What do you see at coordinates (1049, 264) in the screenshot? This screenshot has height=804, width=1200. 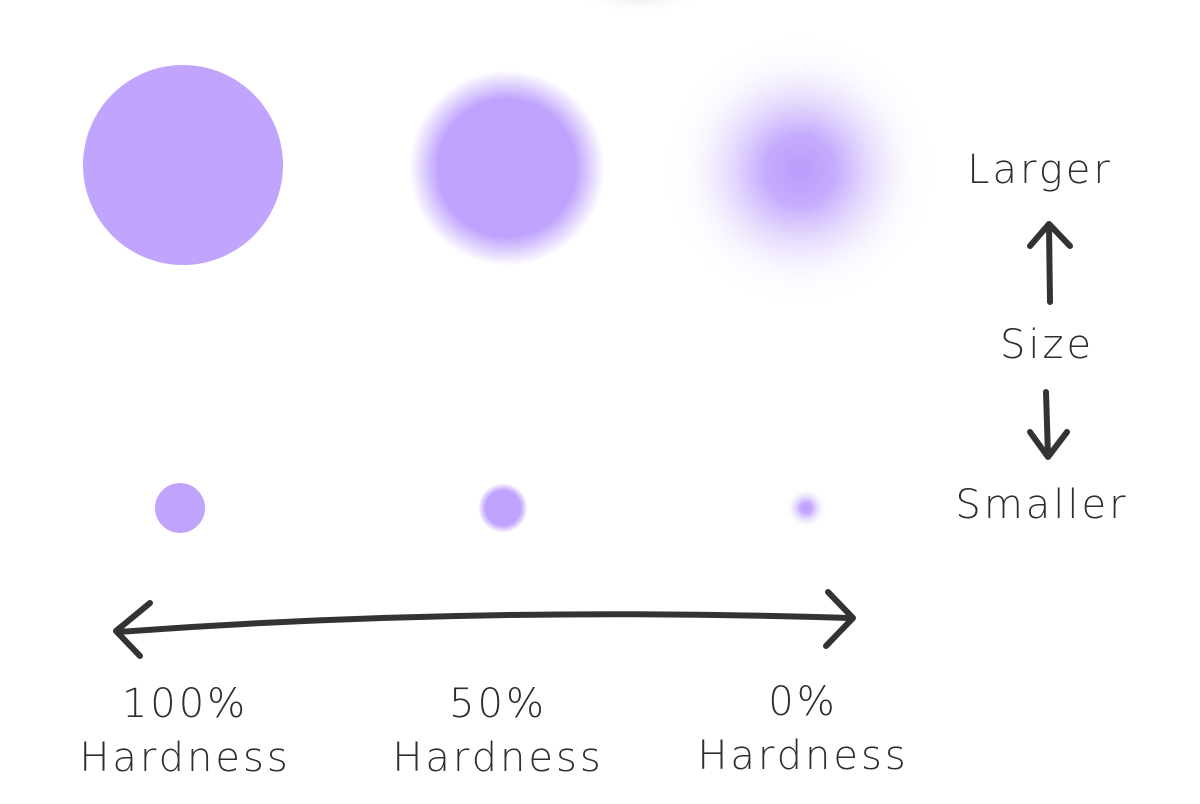 I see `size-arrow-up` at bounding box center [1049, 264].